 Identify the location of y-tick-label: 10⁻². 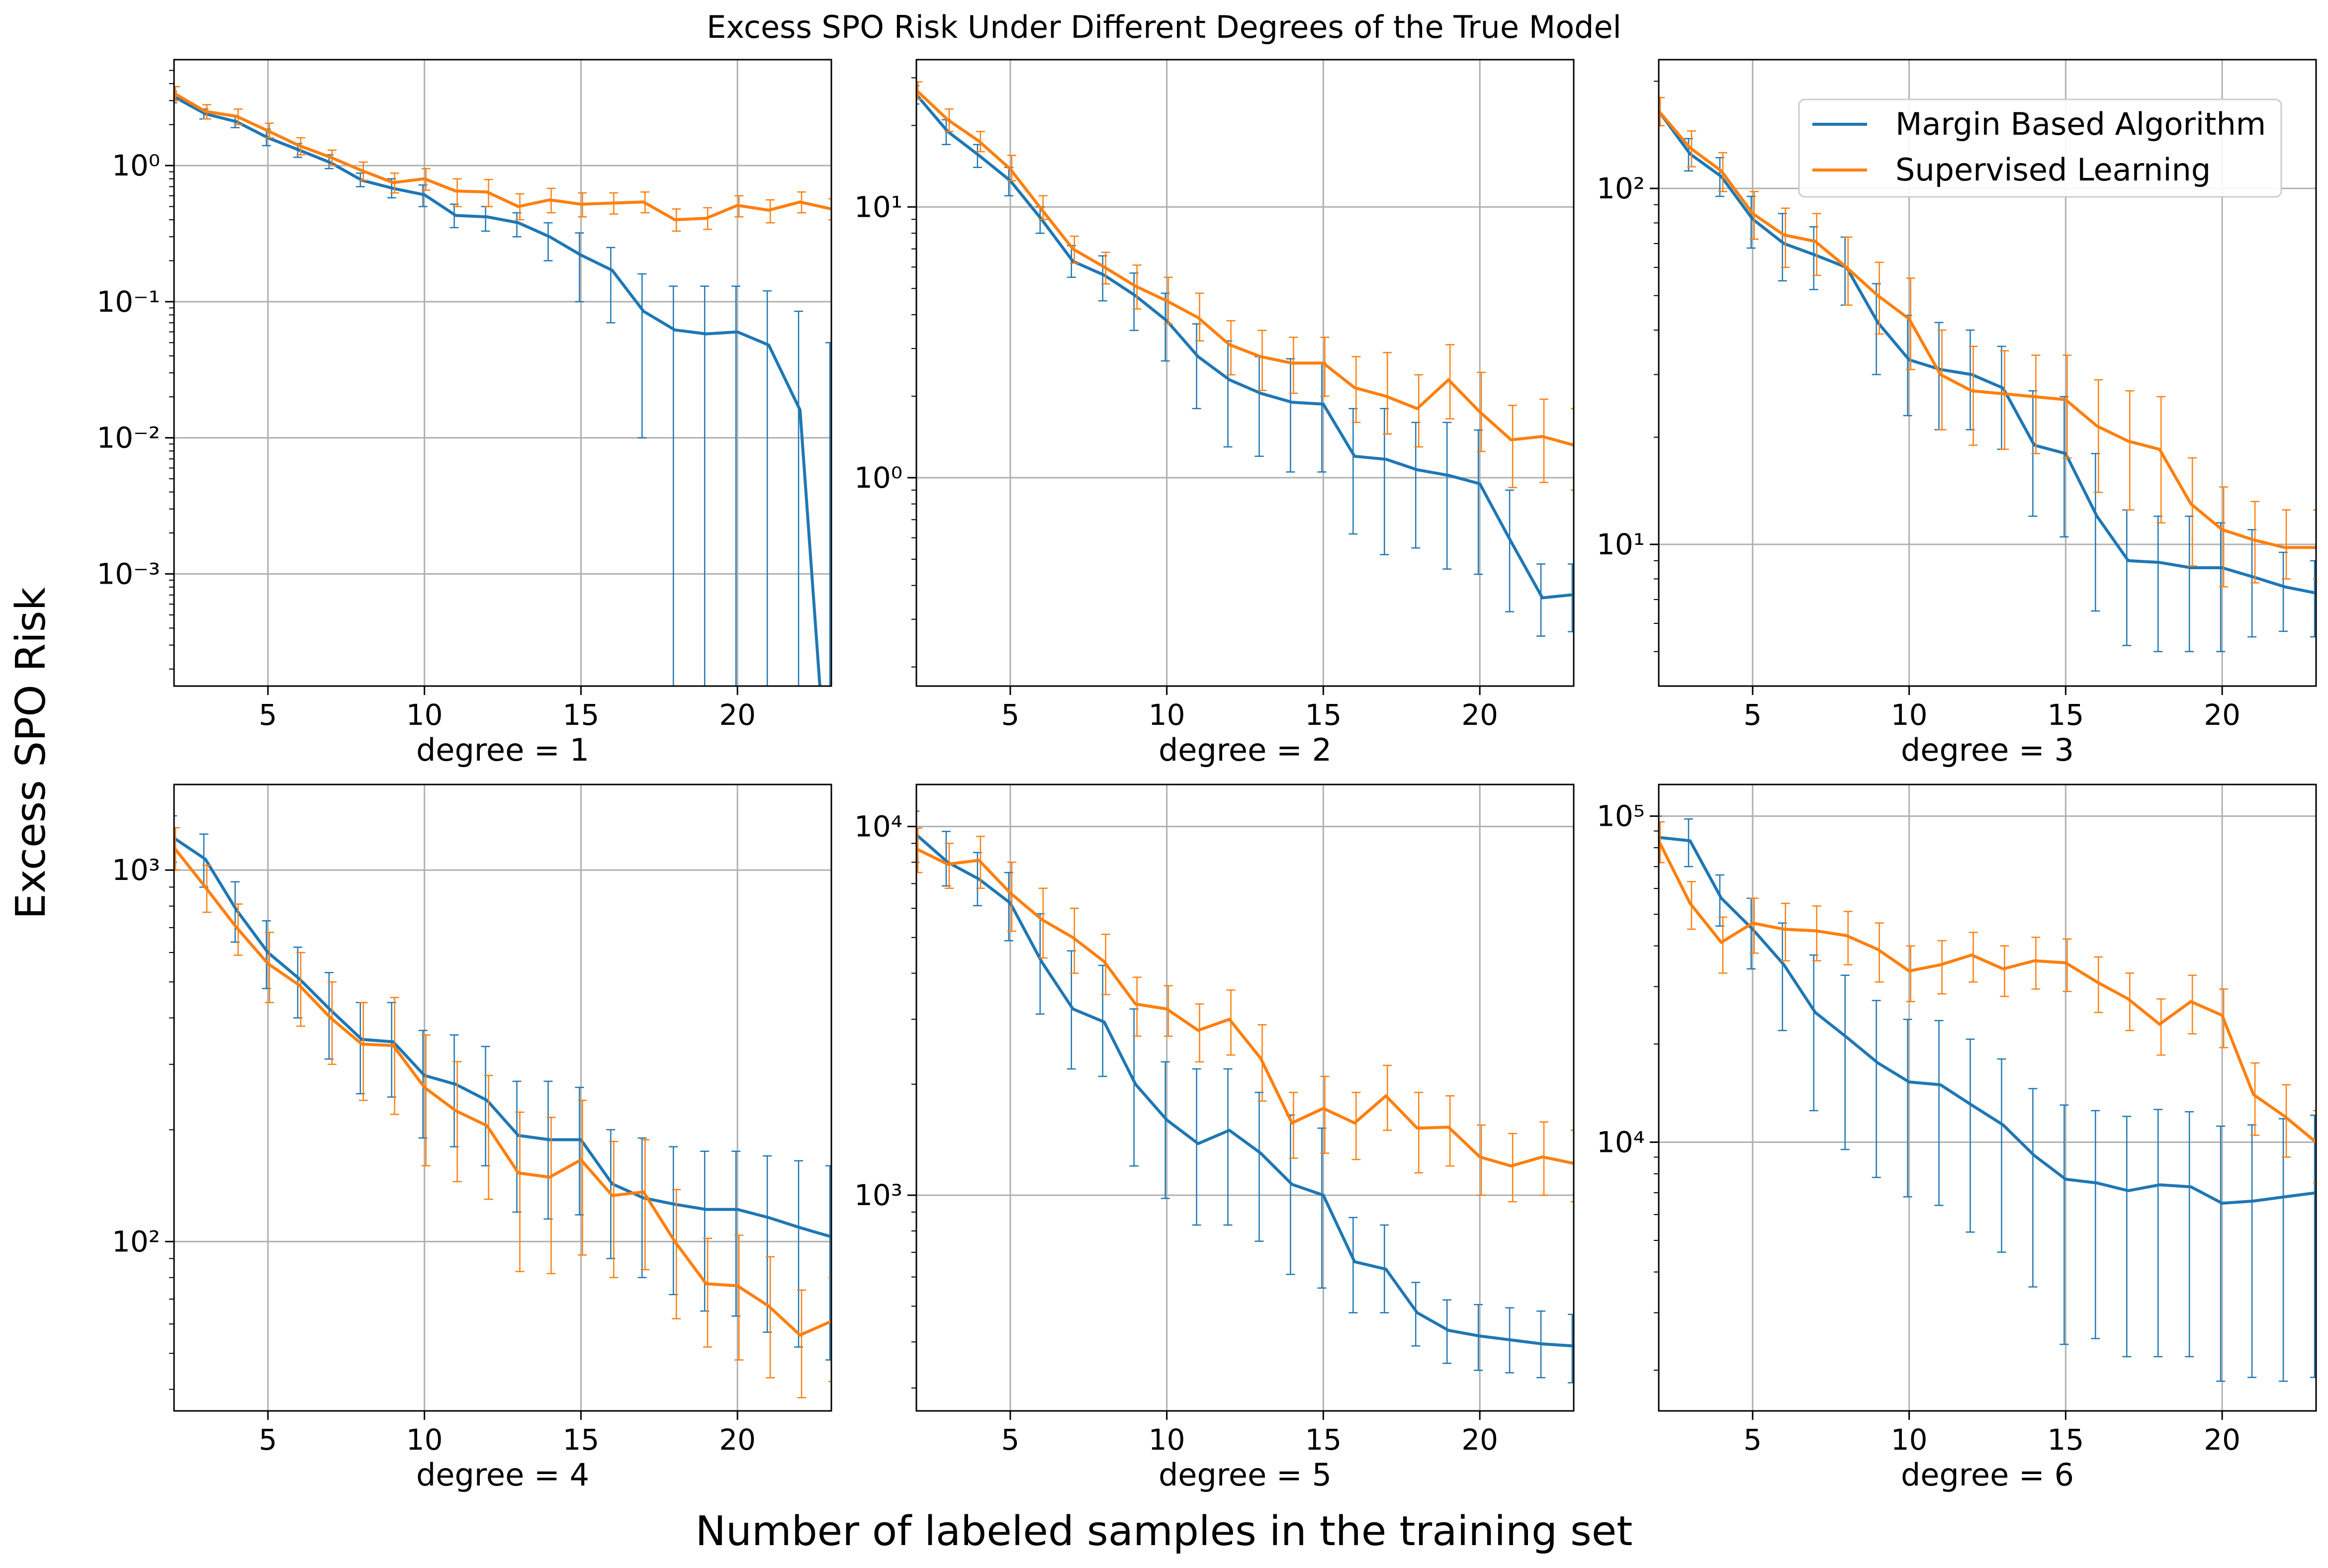
(128, 438).